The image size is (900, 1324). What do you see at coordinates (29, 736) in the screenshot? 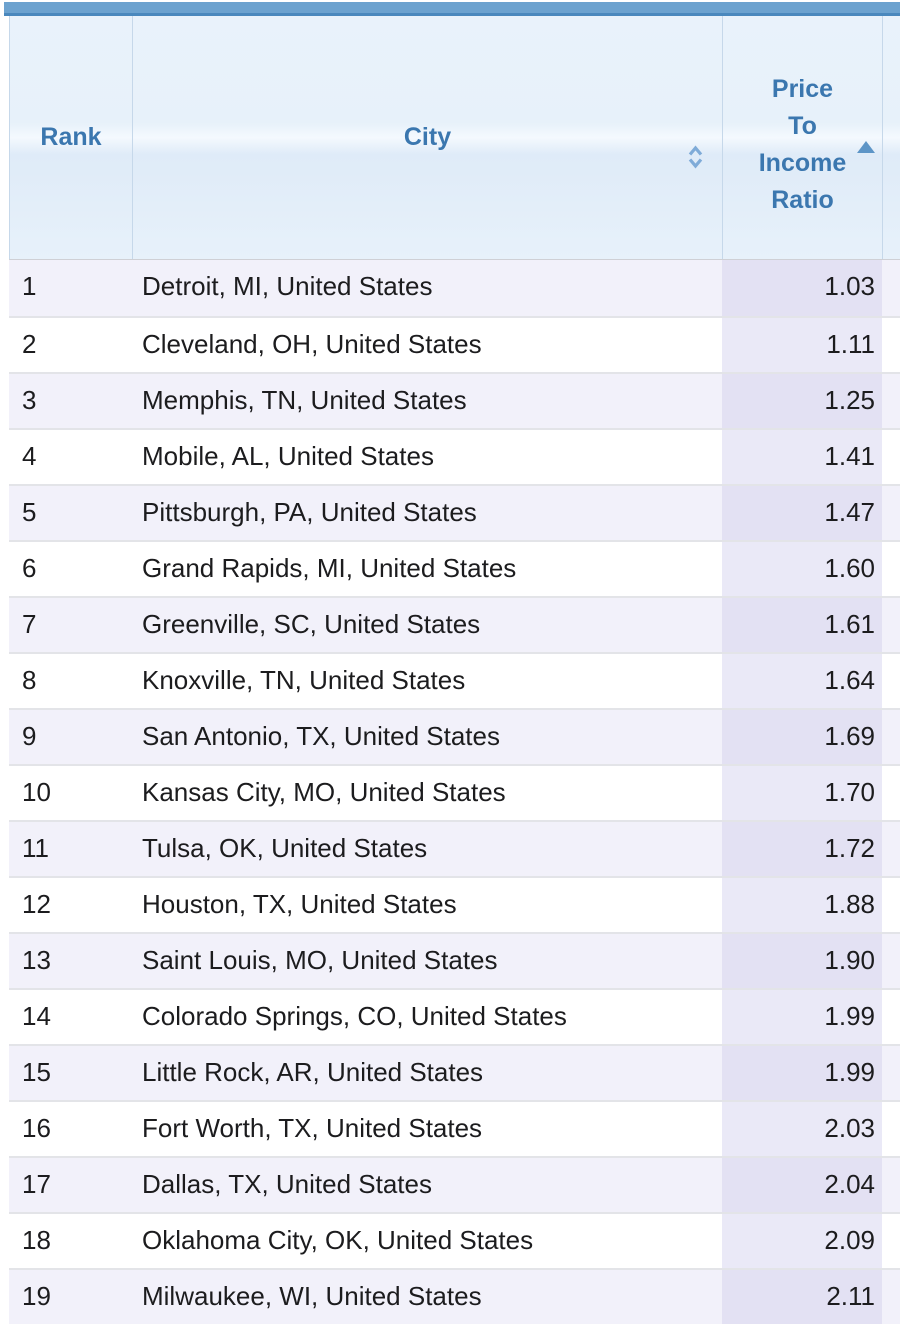
I see `rank-cell: 9` at bounding box center [29, 736].